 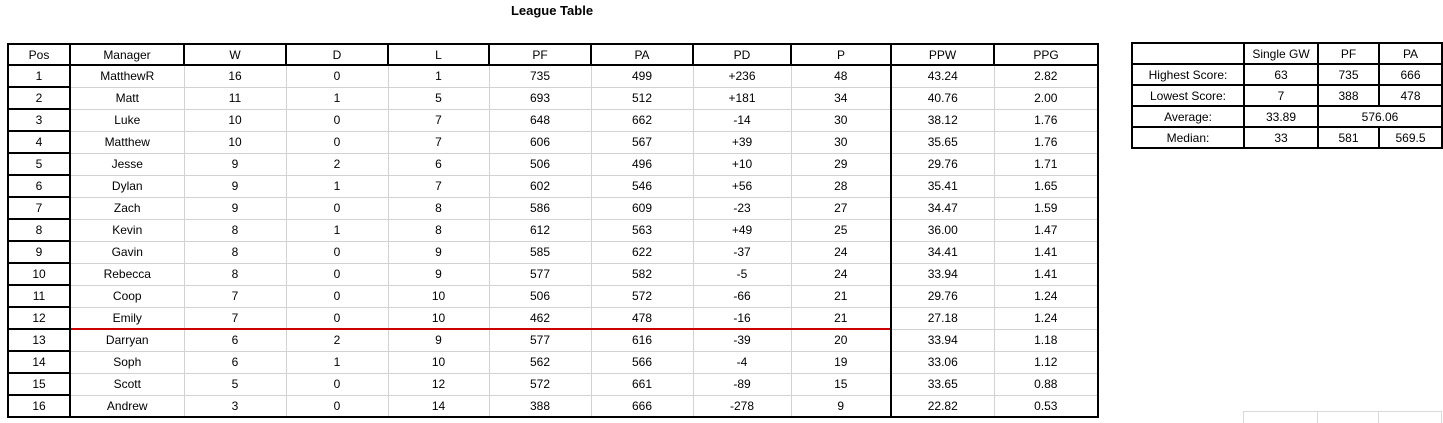 I want to click on table-cell: -66, so click(x=742, y=296).